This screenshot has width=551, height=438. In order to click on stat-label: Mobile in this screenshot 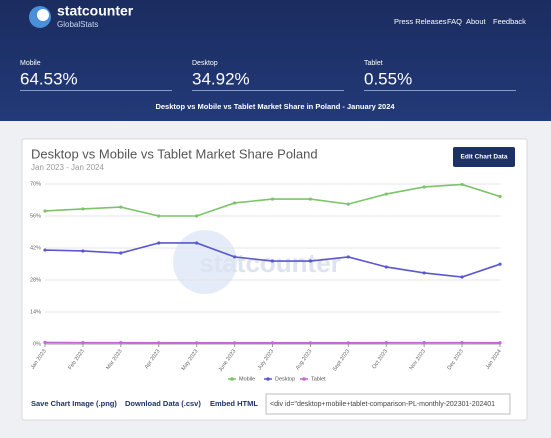, I will do `click(30, 63)`.